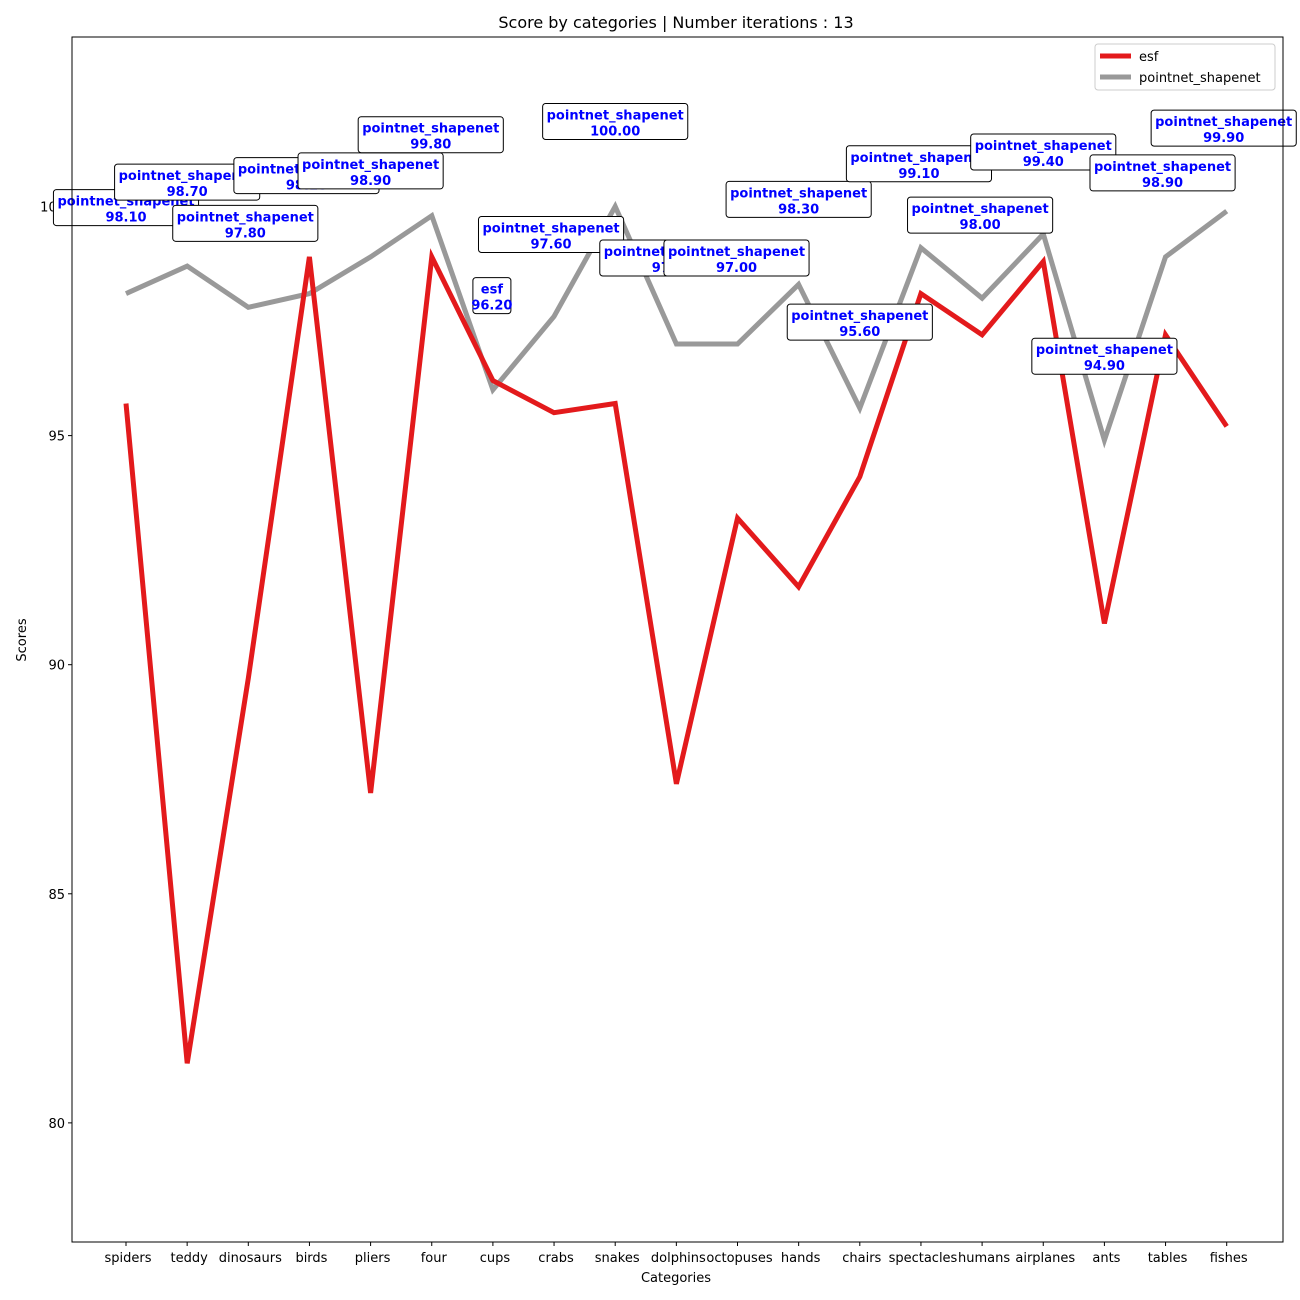 The image size is (1300, 1300). I want to click on legend: esf pointnet_shapenet, so click(1185, 67).